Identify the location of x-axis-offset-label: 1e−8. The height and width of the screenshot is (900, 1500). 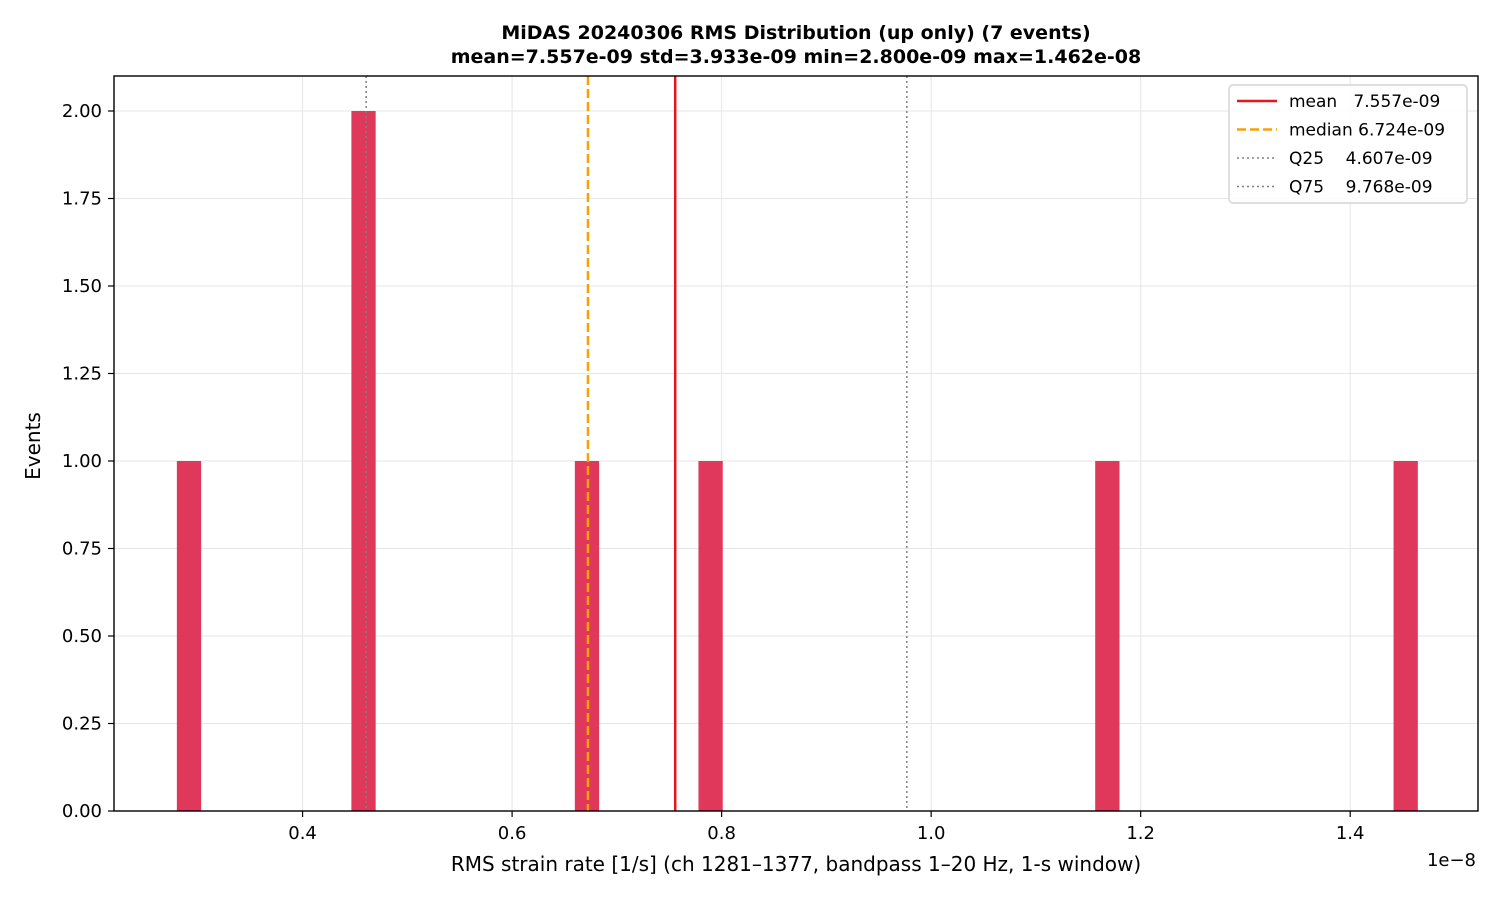
(1451, 860).